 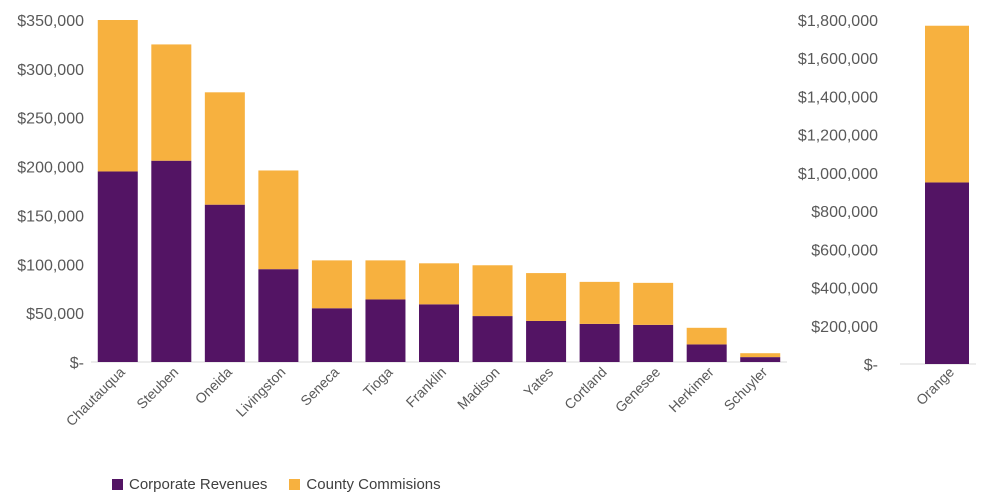 I want to click on y-tick-label: $150,000, so click(x=50, y=216).